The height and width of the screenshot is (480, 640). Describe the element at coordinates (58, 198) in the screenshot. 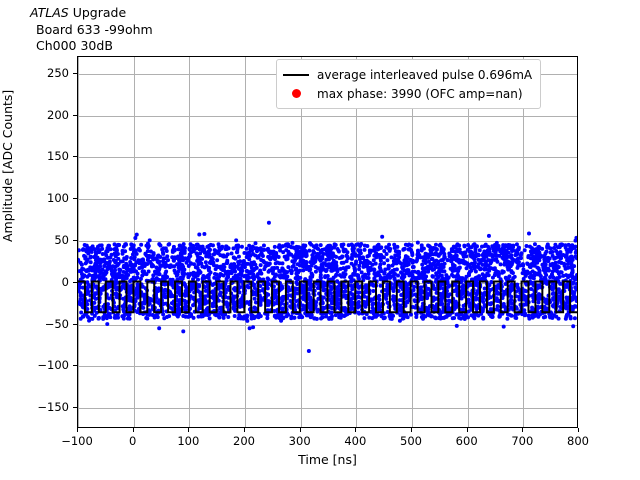

I see `y-tick-label: 100` at that location.